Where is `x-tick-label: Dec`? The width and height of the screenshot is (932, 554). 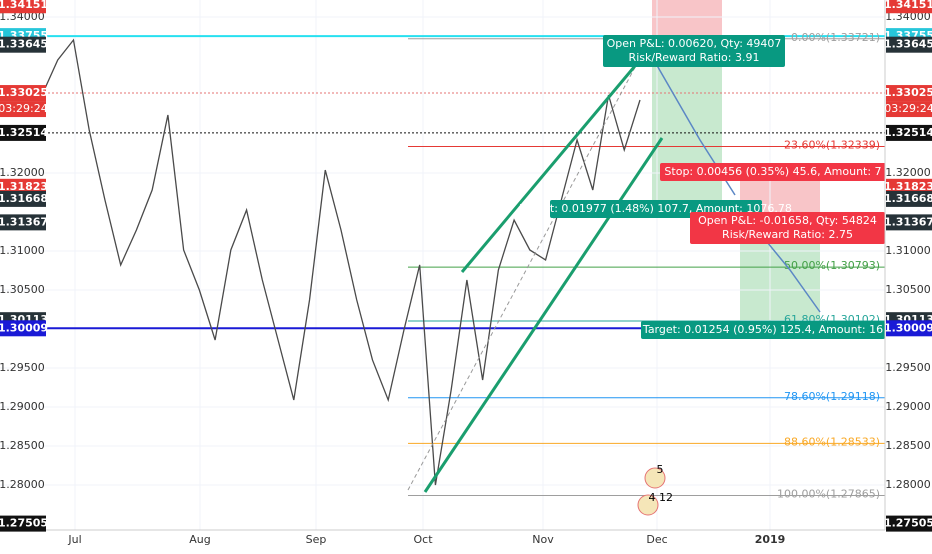
x-tick-label: Dec is located at coordinates (656, 539).